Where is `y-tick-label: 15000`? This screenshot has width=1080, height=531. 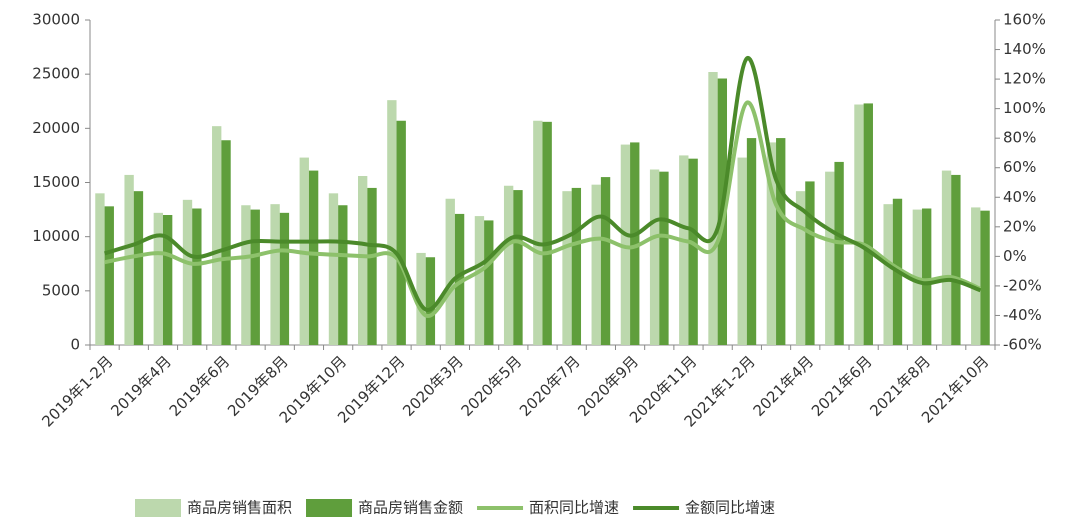
y-tick-label: 15000 is located at coordinates (56, 182).